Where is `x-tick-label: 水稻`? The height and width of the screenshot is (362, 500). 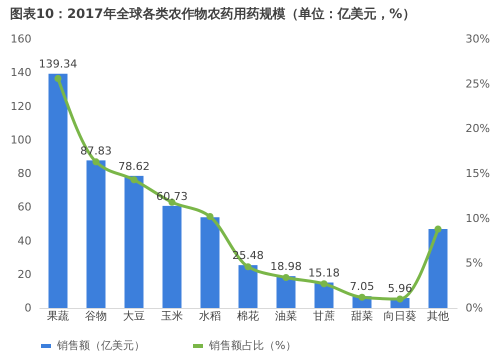 x-tick-label: 水稻 is located at coordinates (210, 316).